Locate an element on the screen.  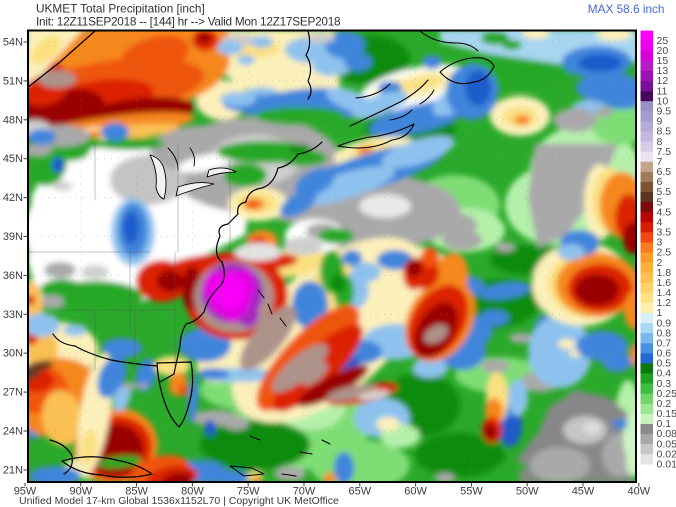
svg-text: 7 is located at coordinates (660, 162).